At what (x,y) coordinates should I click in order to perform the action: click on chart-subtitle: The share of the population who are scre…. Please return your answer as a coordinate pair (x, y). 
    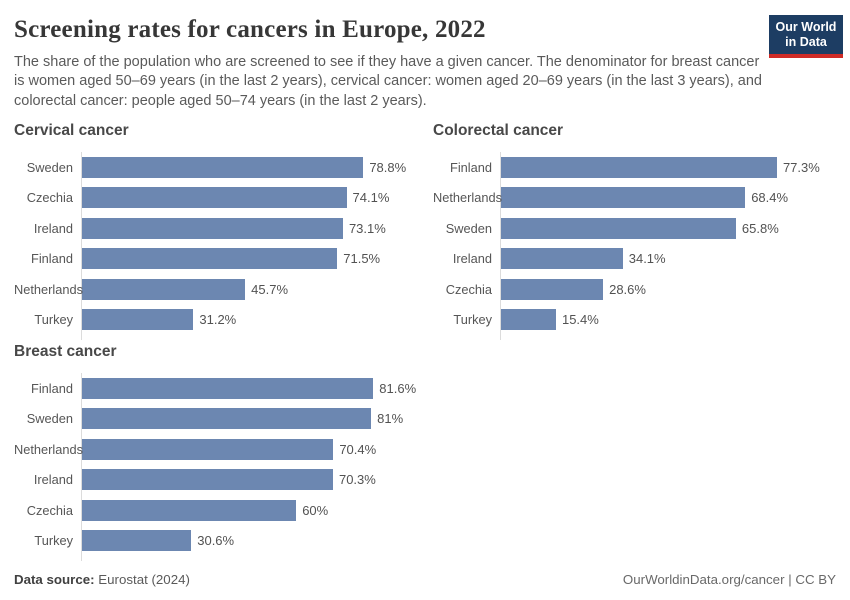
    Looking at the image, I should click on (388, 81).